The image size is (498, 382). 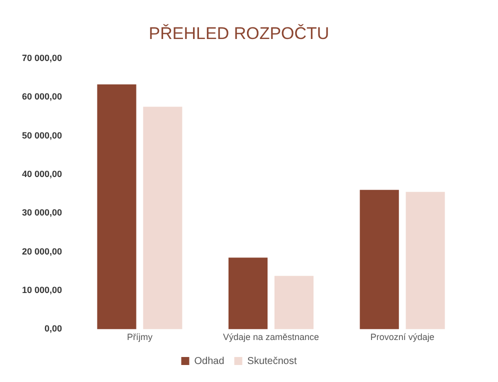 What do you see at coordinates (402, 337) in the screenshot?
I see `x-tick-label: Provozní výdaje` at bounding box center [402, 337].